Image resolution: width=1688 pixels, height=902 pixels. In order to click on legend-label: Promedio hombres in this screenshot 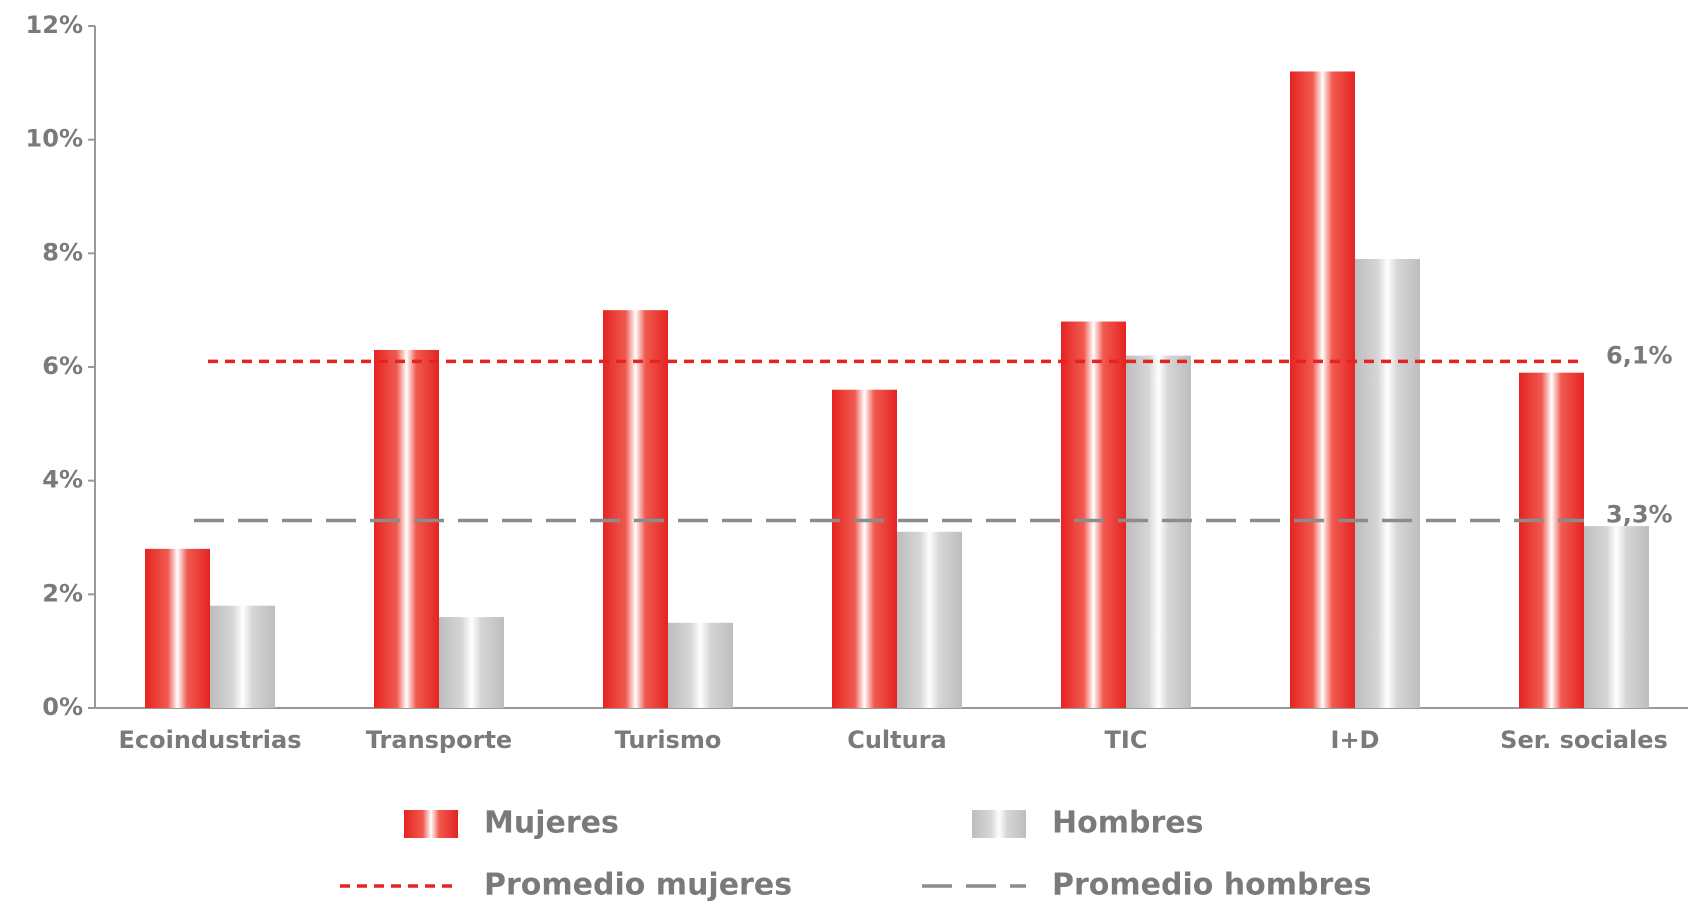, I will do `click(1212, 885)`.